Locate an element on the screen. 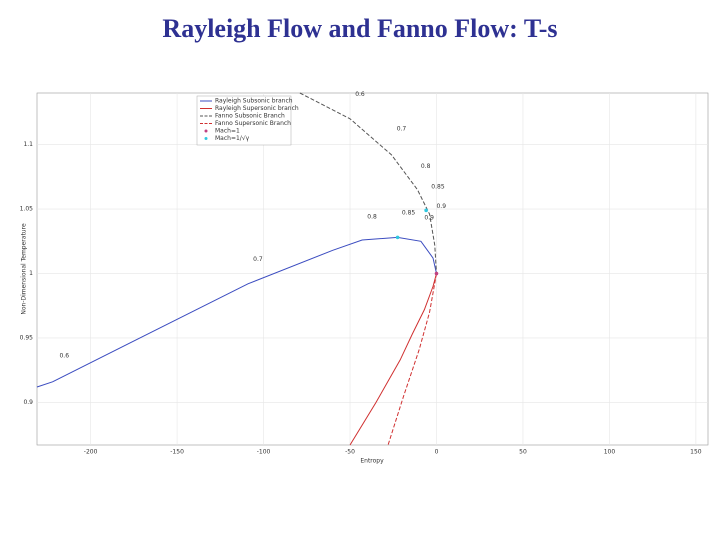  legend-label: Mach=1 is located at coordinates (227, 131).